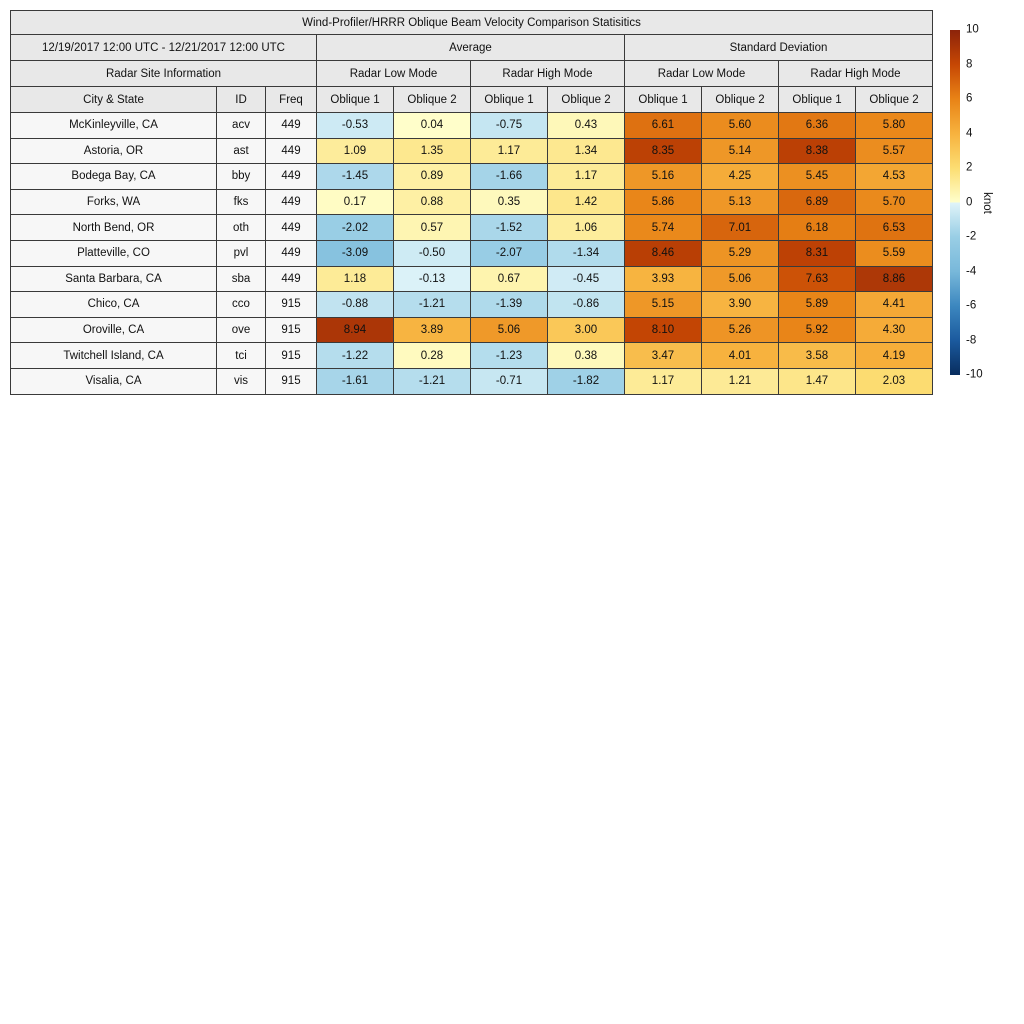 The image size is (1024, 1024). What do you see at coordinates (509, 304) in the screenshot?
I see `value-cell: -1.39` at bounding box center [509, 304].